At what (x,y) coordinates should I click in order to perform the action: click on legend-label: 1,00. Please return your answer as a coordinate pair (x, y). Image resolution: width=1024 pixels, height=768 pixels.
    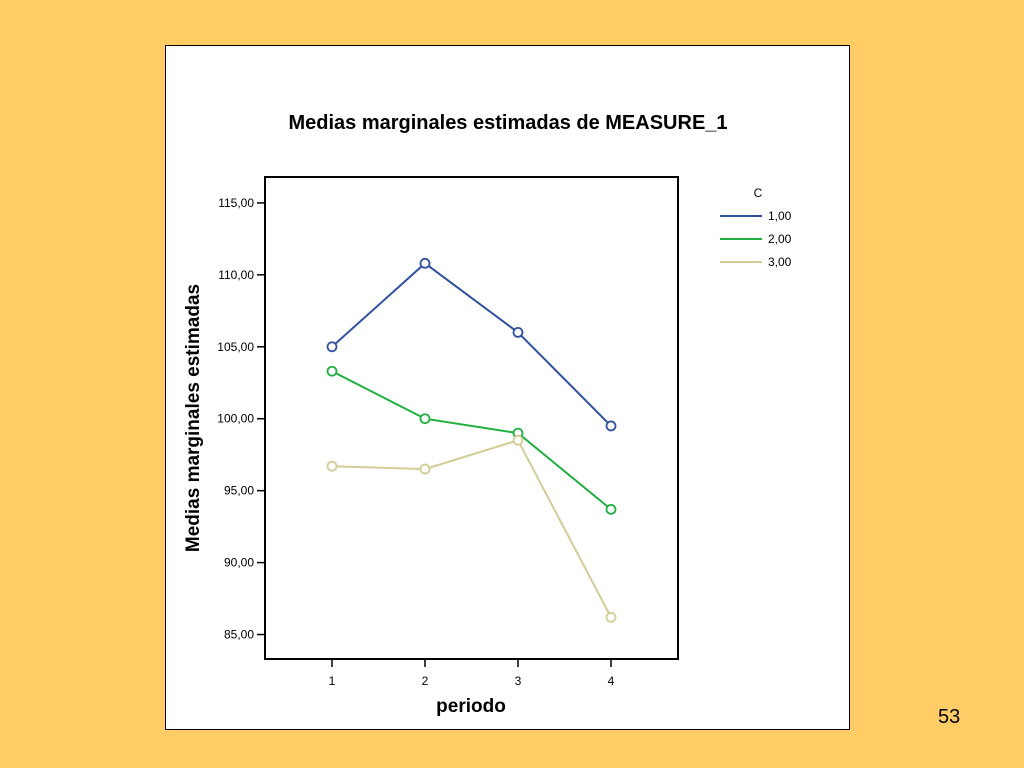
    Looking at the image, I should click on (780, 216).